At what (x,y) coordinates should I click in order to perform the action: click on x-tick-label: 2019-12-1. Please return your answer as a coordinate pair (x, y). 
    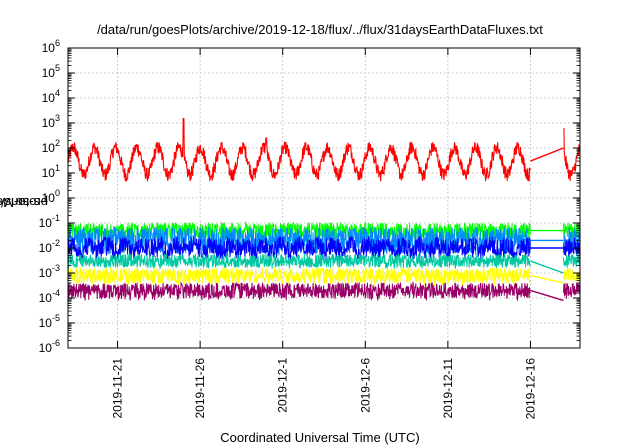
    Looking at the image, I should click on (283, 385).